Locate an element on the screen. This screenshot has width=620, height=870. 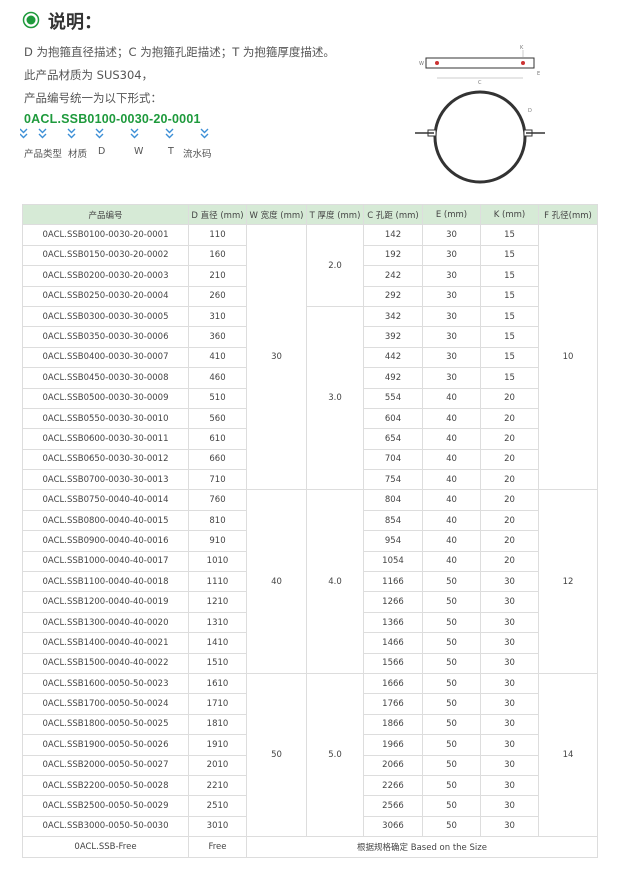
cell: 954 is located at coordinates (393, 541).